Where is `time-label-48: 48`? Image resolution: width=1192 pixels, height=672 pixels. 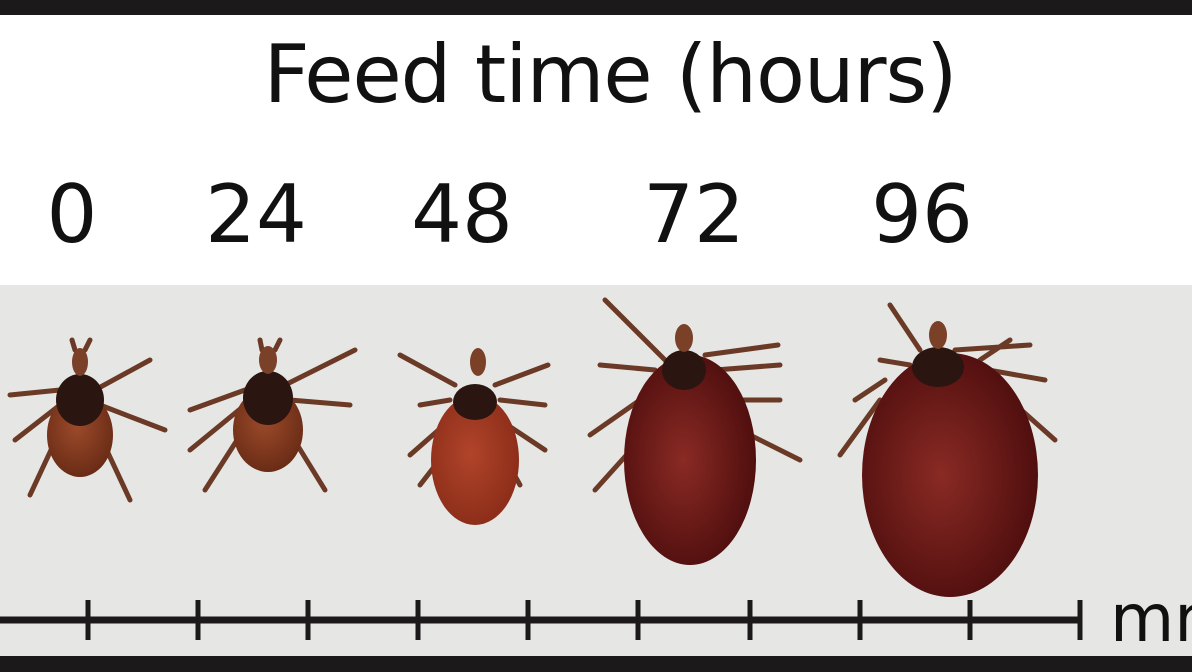
time-label-48: 48 is located at coordinates (462, 214).